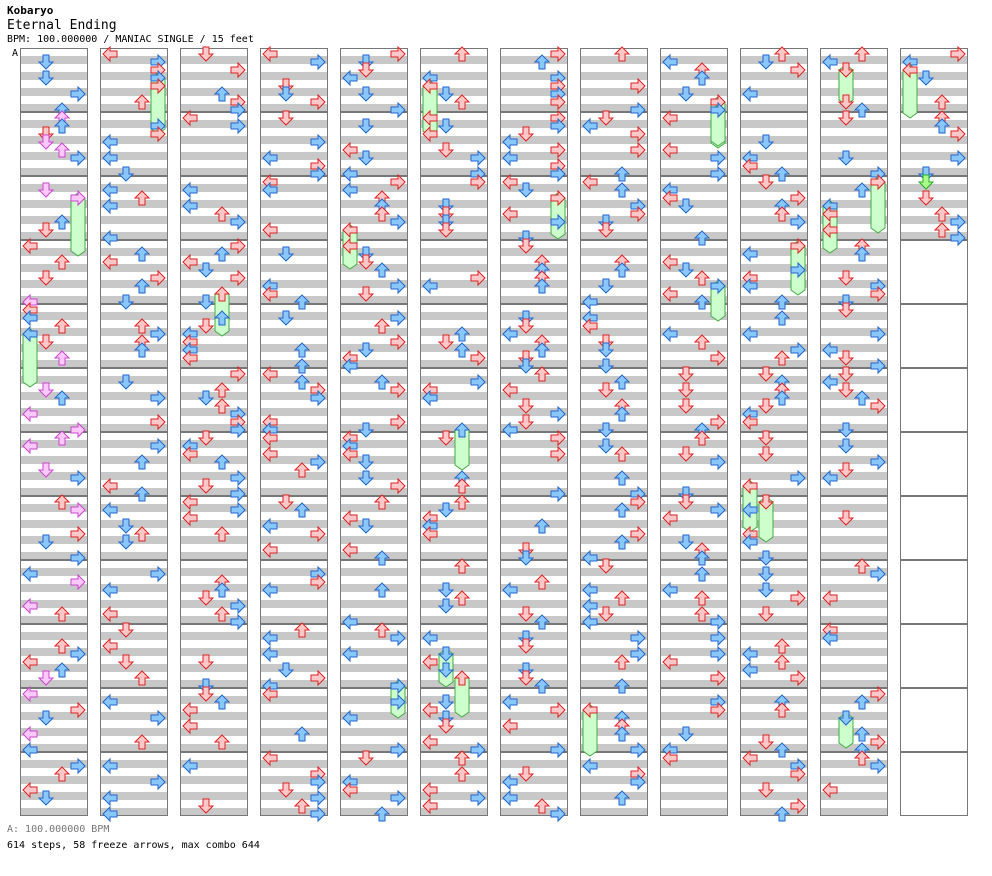 The width and height of the screenshot is (992, 876). What do you see at coordinates (934, 592) in the screenshot?
I see `measure-empty` at bounding box center [934, 592].